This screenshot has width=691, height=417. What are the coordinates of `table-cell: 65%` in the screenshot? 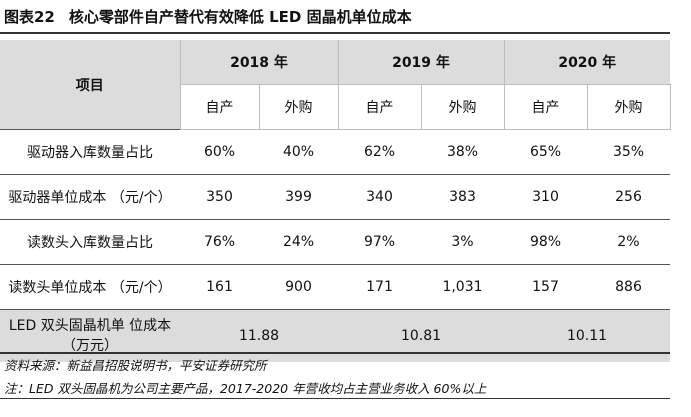 It's located at (545, 152).